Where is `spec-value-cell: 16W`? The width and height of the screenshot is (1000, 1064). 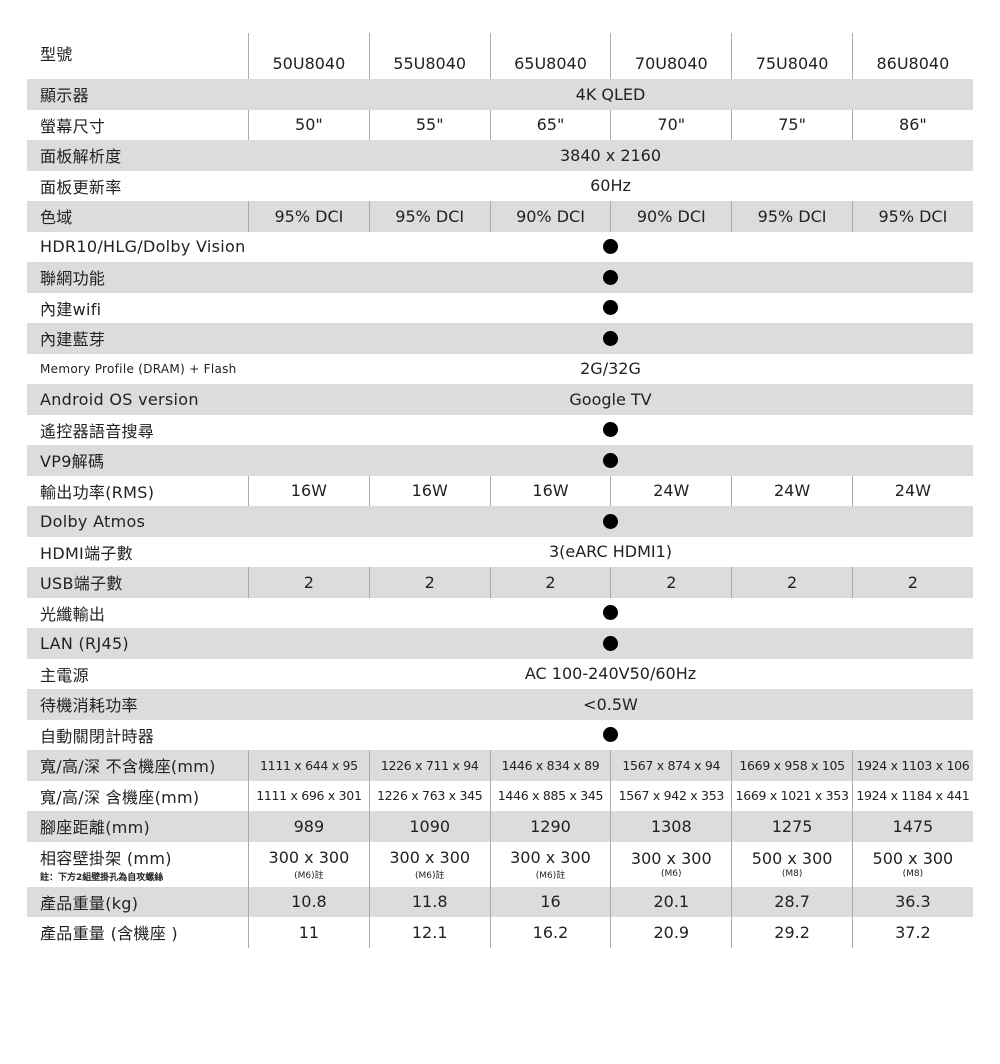
spec-value-cell: 16W is located at coordinates (308, 490).